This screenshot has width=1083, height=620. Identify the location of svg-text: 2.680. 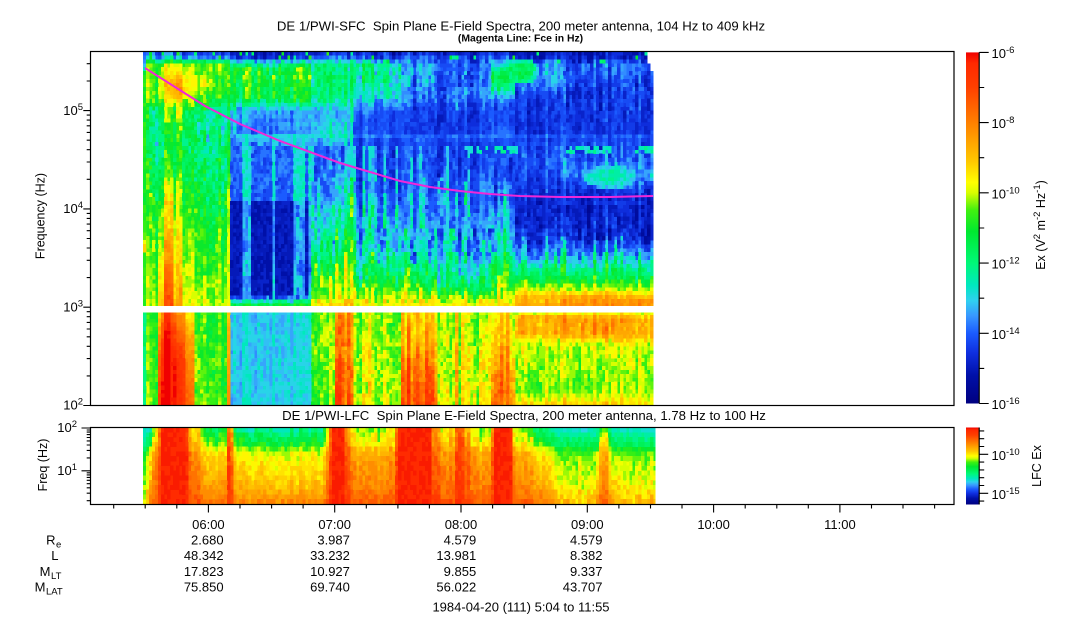
(207, 540).